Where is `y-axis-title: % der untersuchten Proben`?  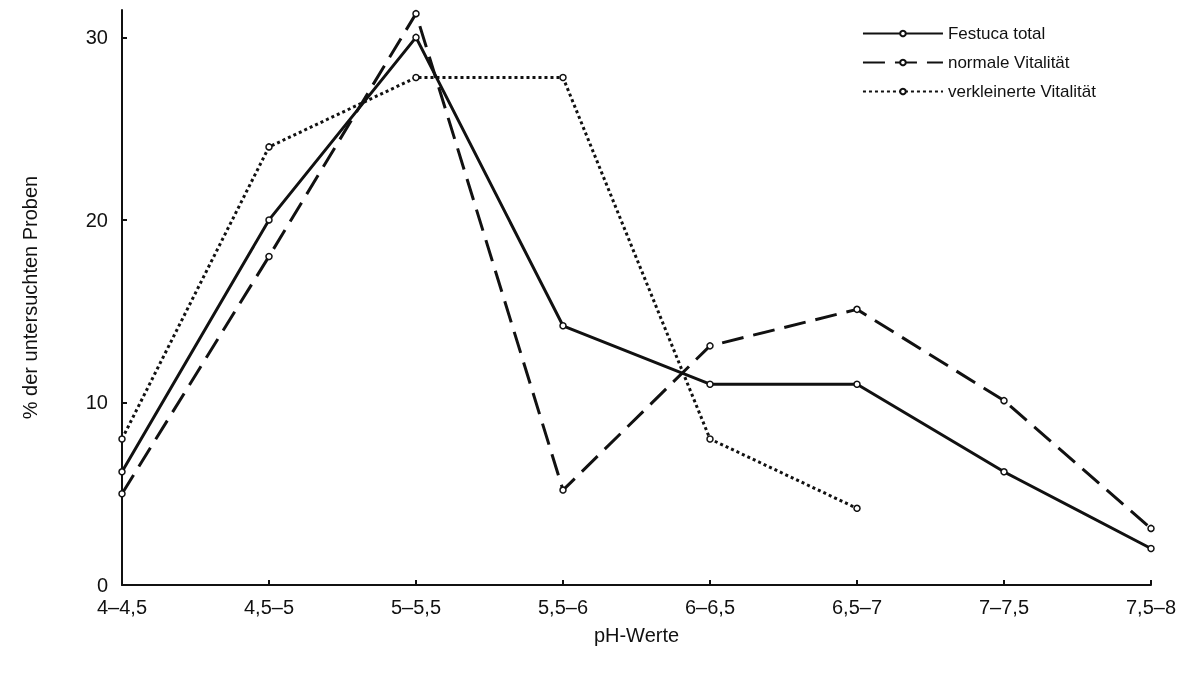
y-axis-title: % der untersuchten Proben is located at coordinates (30, 297).